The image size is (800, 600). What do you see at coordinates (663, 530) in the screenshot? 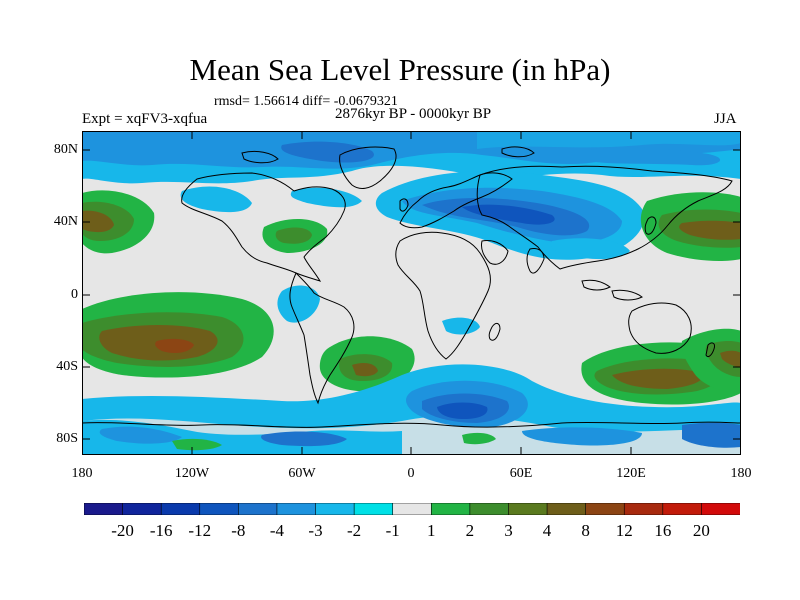
I see `colorbar-label: 16` at bounding box center [663, 530].